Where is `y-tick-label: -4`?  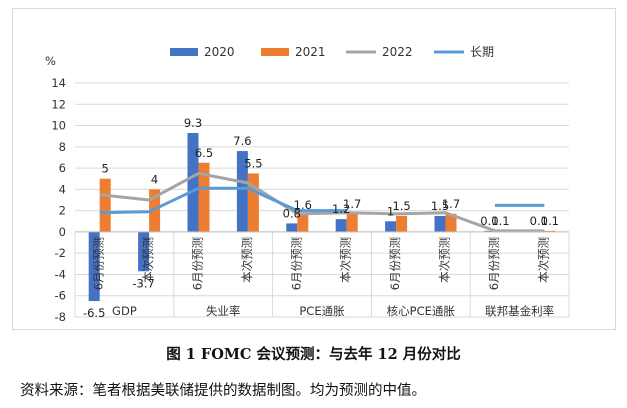
y-tick-label: -4 is located at coordinates (60, 274).